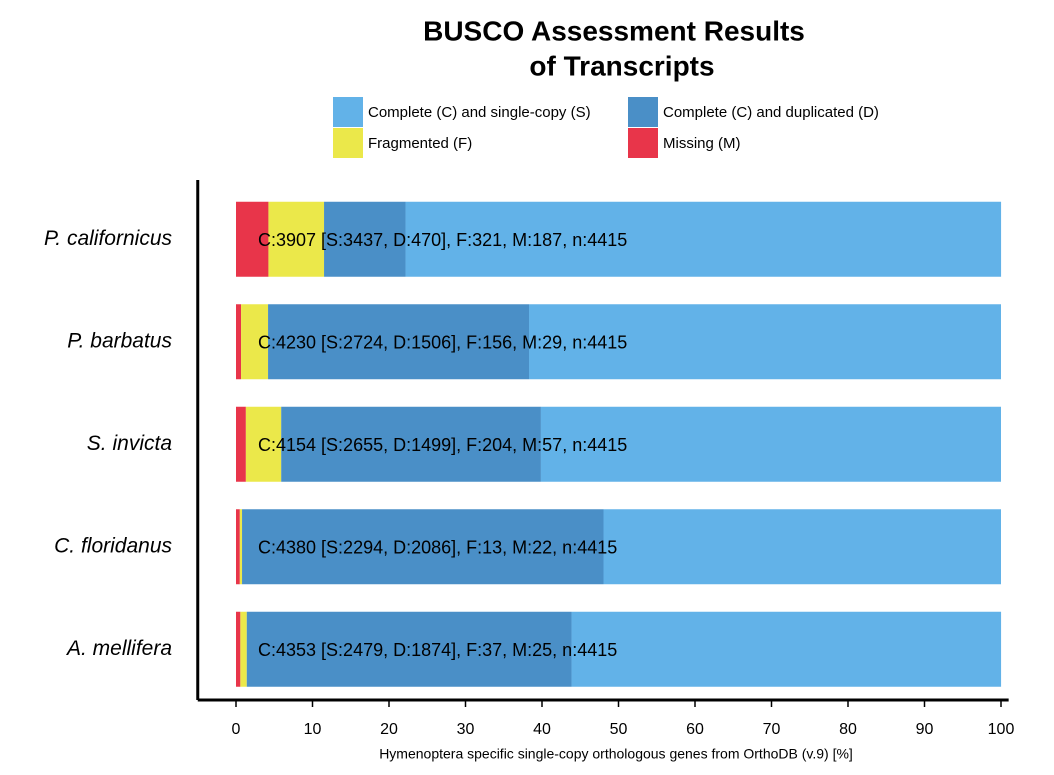 Image resolution: width=1054 pixels, height=775 pixels. What do you see at coordinates (389, 729) in the screenshot?
I see `x-tick-label: 20` at bounding box center [389, 729].